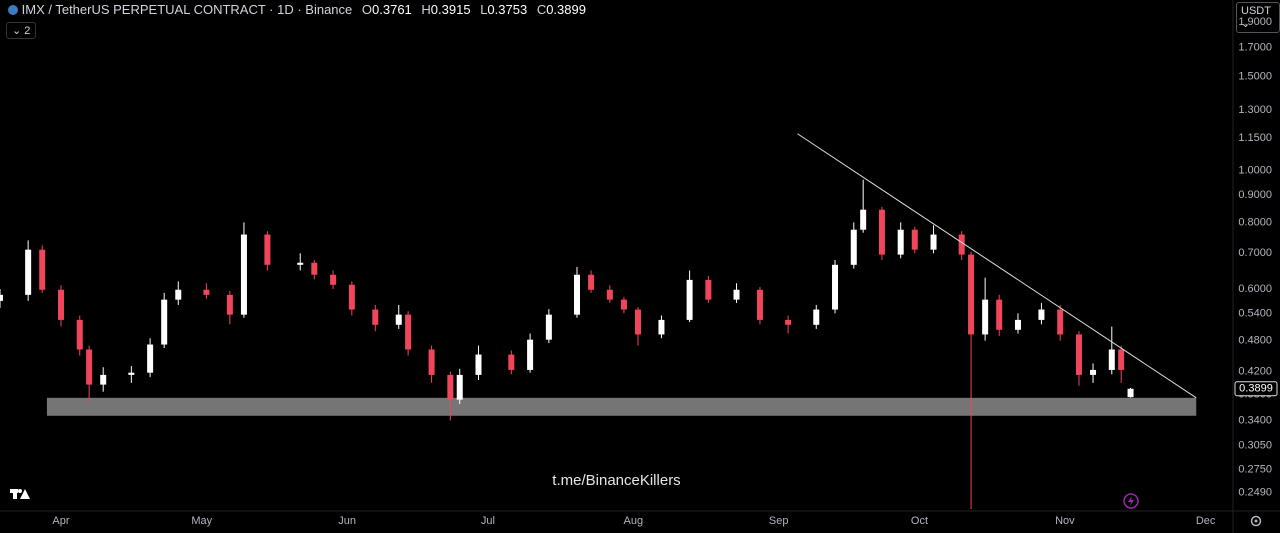 The image size is (1280, 533). What do you see at coordinates (919, 521) in the screenshot?
I see `x-tick-label: Oct` at bounding box center [919, 521].